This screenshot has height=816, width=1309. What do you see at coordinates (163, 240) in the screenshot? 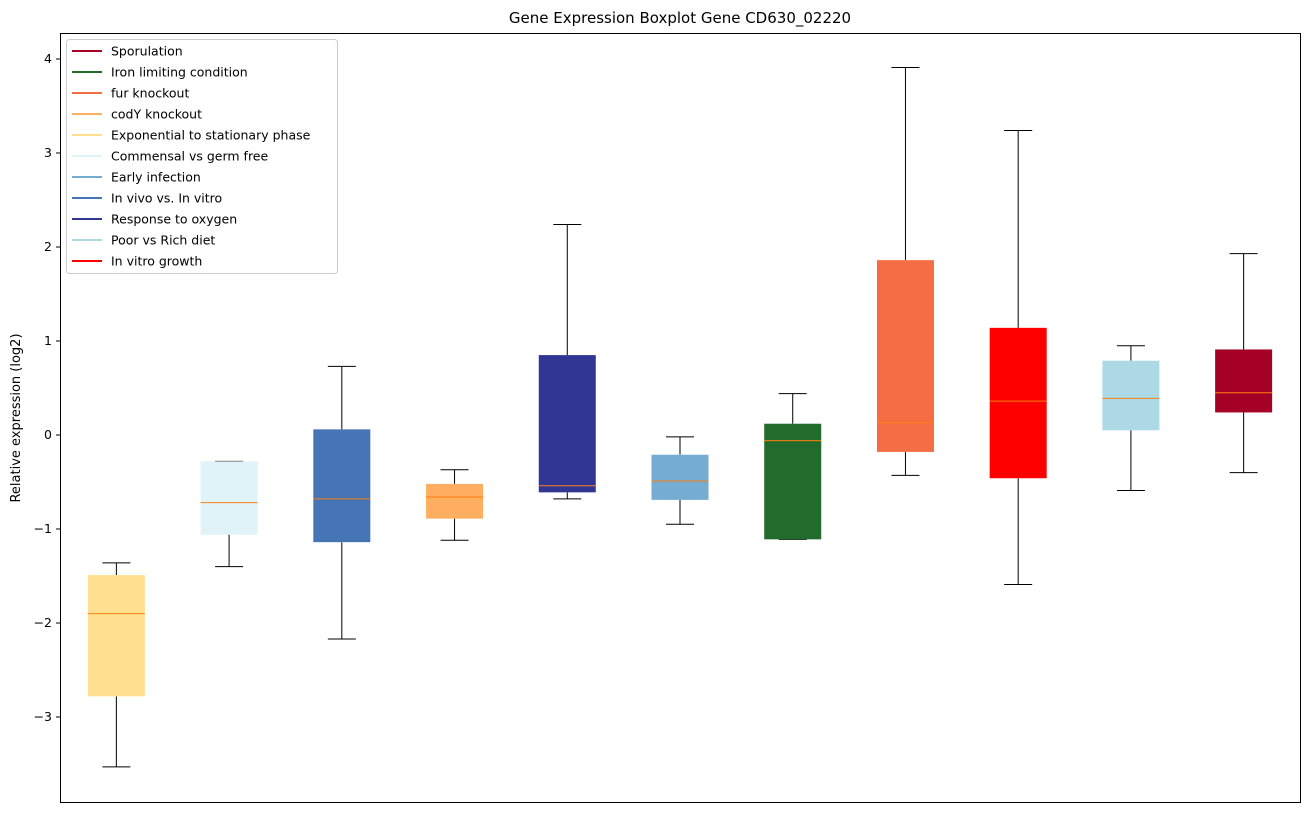
I see `legend-label: Poor vs Rich diet` at bounding box center [163, 240].